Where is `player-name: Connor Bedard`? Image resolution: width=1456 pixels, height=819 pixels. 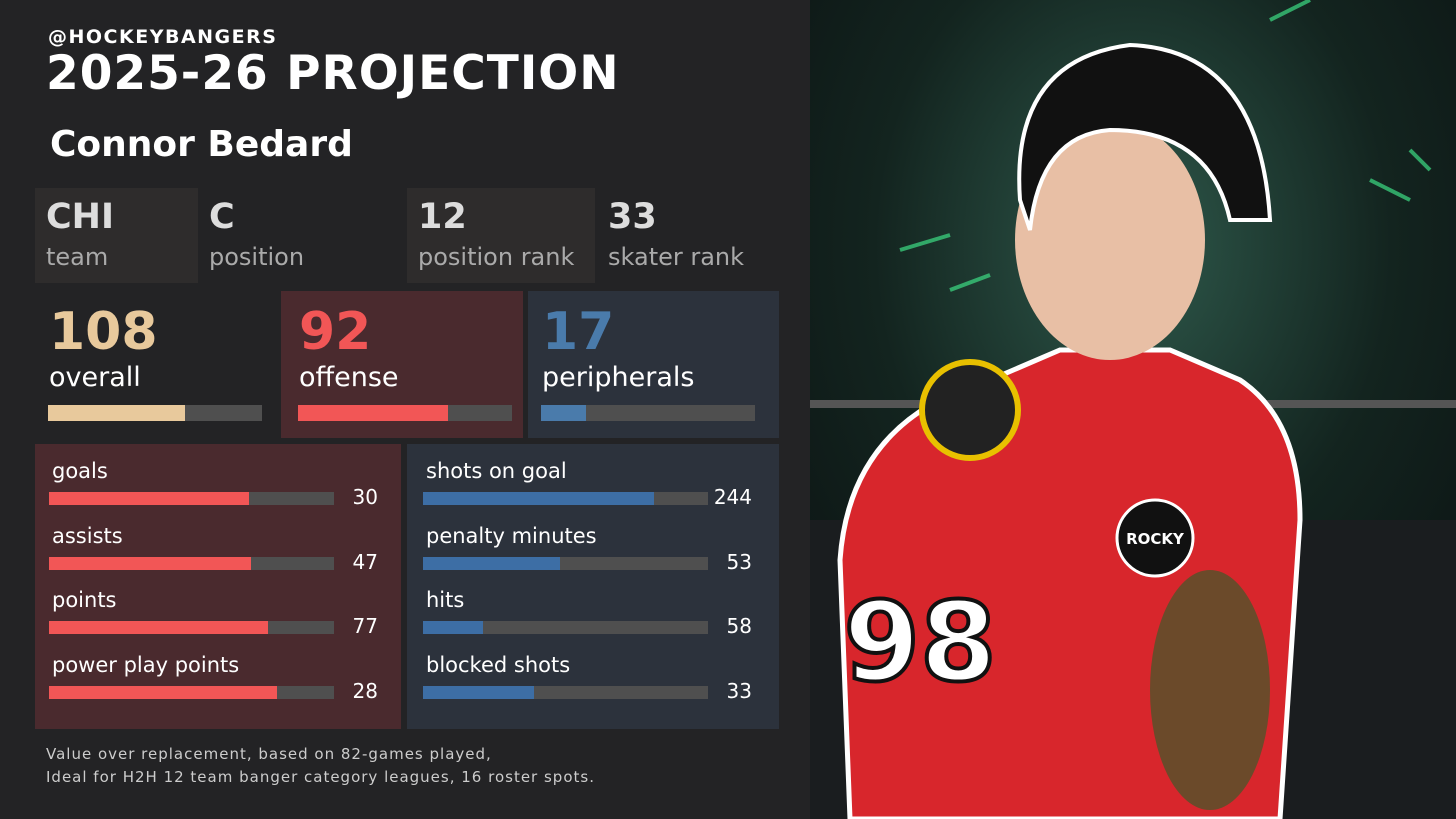 player-name: Connor Bedard is located at coordinates (201, 144).